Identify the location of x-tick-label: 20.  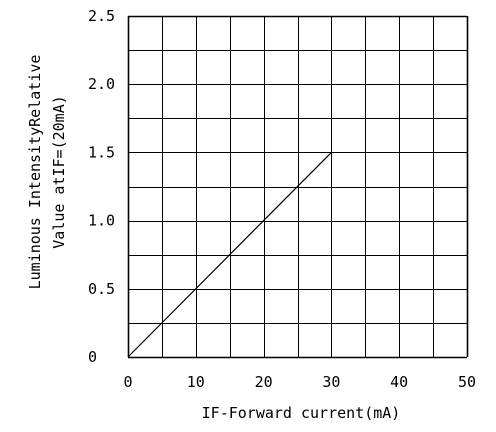
(264, 382).